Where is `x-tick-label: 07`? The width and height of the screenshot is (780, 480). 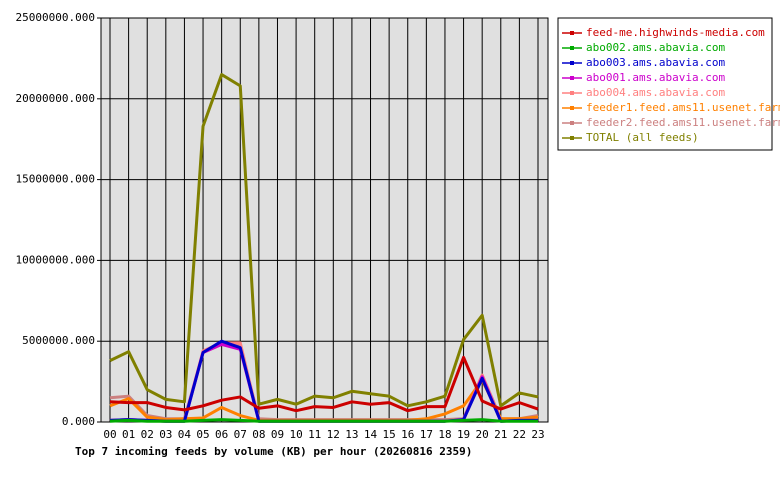 x-tick-label: 07 is located at coordinates (240, 434).